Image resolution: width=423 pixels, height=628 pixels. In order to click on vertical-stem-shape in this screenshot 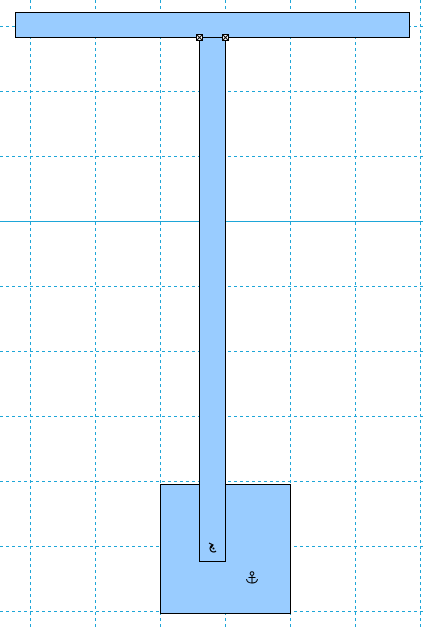, I will do `click(212, 299)`.